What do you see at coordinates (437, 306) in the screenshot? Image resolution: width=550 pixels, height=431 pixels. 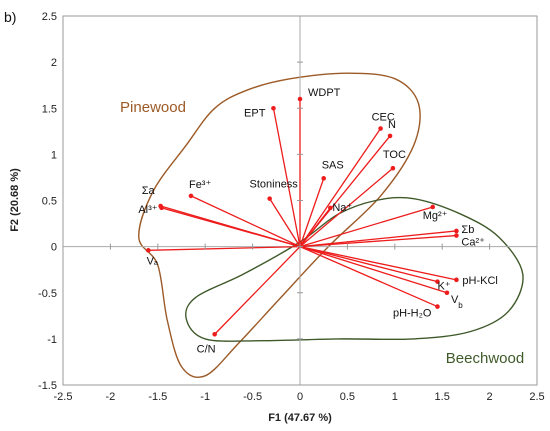 I see `vector-point-ph-h-o` at bounding box center [437, 306].